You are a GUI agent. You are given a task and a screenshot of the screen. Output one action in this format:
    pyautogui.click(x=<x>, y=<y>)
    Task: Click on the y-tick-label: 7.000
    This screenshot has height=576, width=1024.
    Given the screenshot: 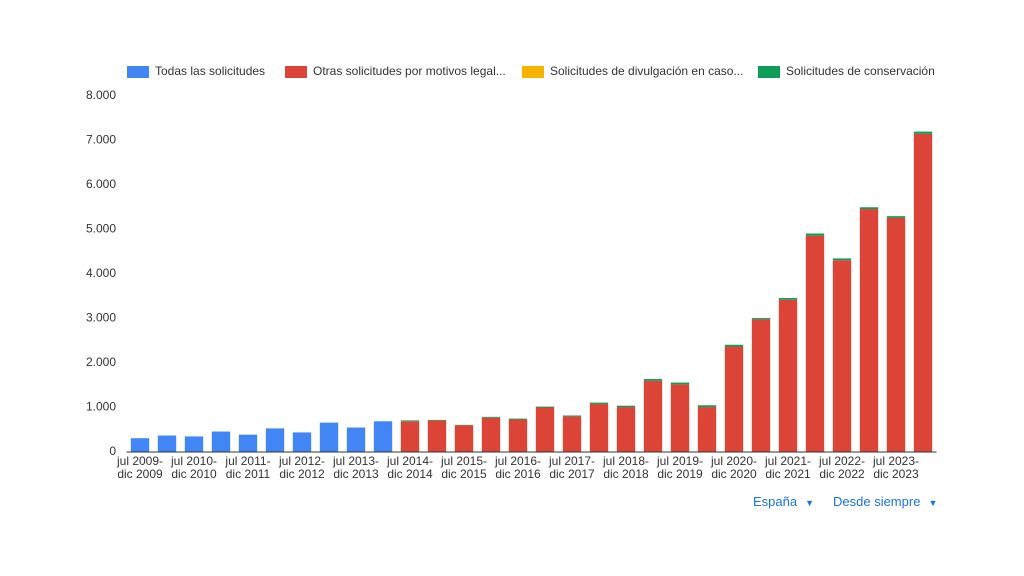 What is the action you would take?
    pyautogui.click(x=101, y=140)
    